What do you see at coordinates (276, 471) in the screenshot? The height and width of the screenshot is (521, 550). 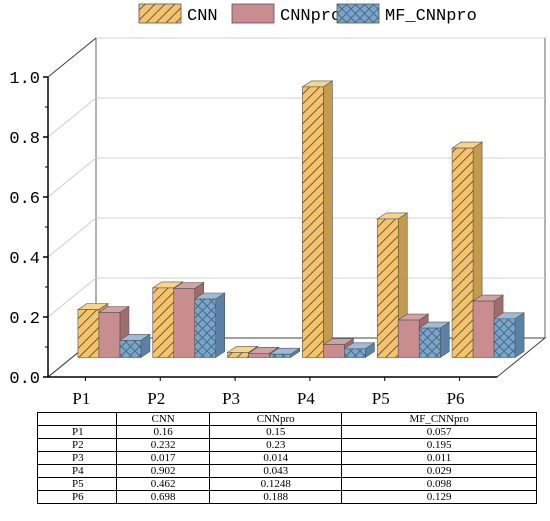 I see `table-cell: 0.043` at bounding box center [276, 471].